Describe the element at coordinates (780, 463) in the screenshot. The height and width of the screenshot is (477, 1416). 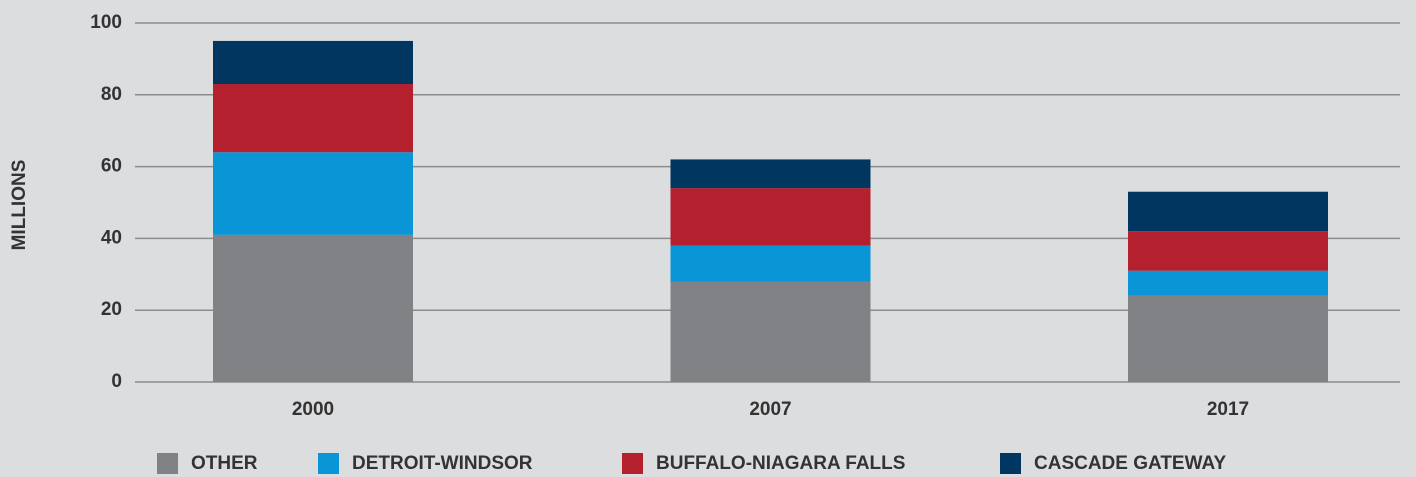
I see `legend-label: BUFFALO-NIAGARA FALLS` at that location.